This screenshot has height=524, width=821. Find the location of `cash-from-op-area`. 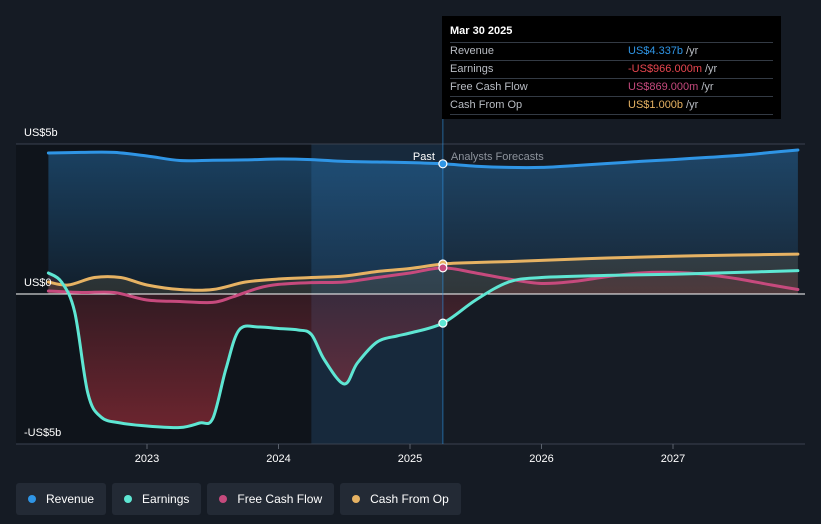

cash-from-op-area is located at coordinates (423, 274).